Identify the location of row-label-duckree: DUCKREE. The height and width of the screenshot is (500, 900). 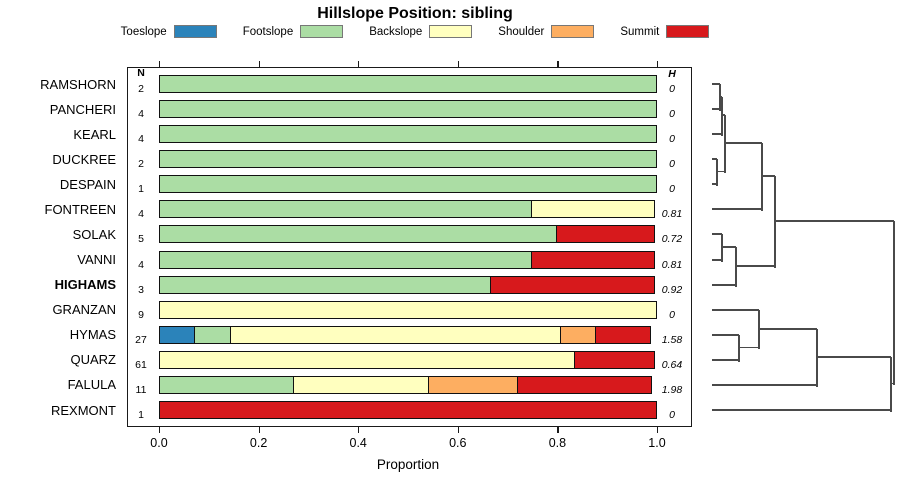
(84, 159).